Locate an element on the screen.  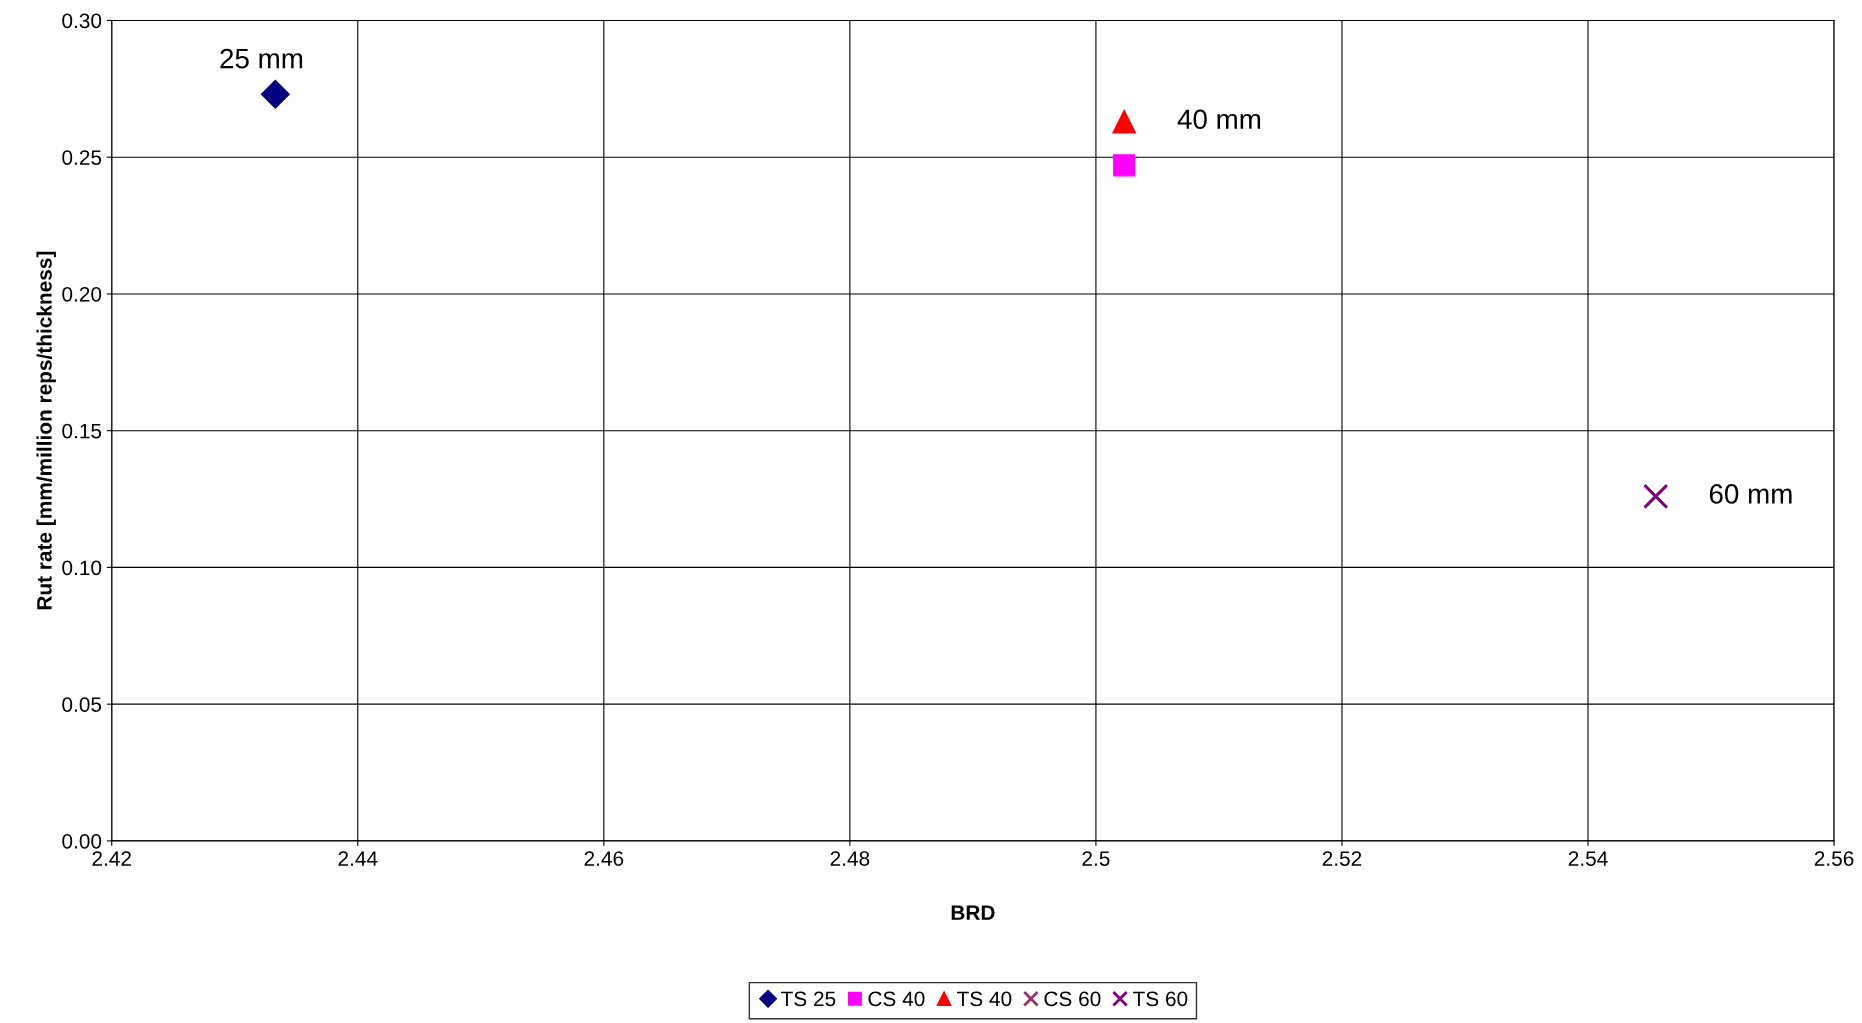
x-tick-label: 2.5 is located at coordinates (1096, 858).